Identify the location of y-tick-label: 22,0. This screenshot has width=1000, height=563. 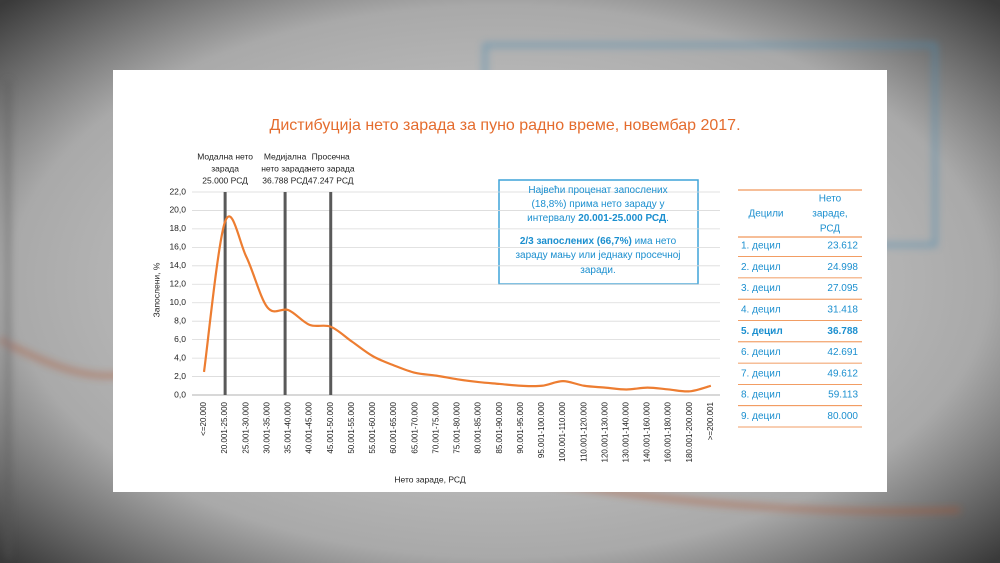
(177, 191).